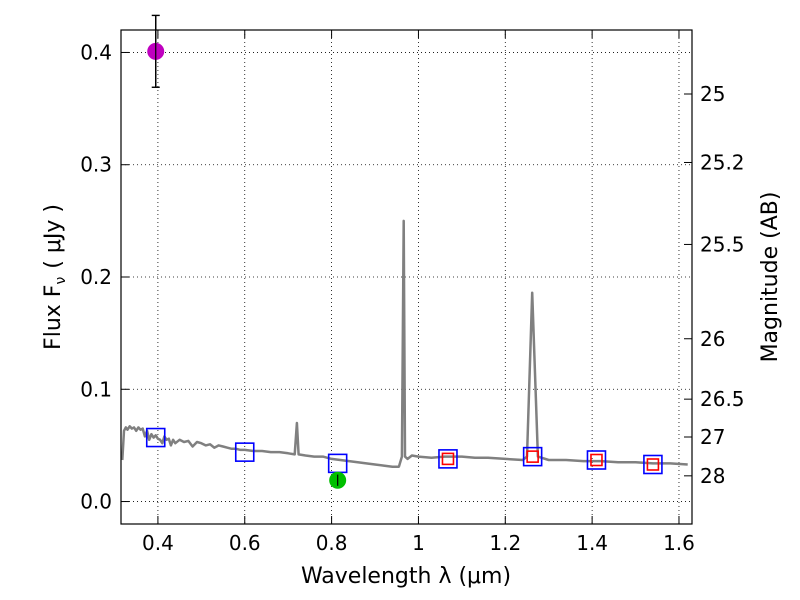  I want to click on x-tick-label: 1, so click(418, 543).